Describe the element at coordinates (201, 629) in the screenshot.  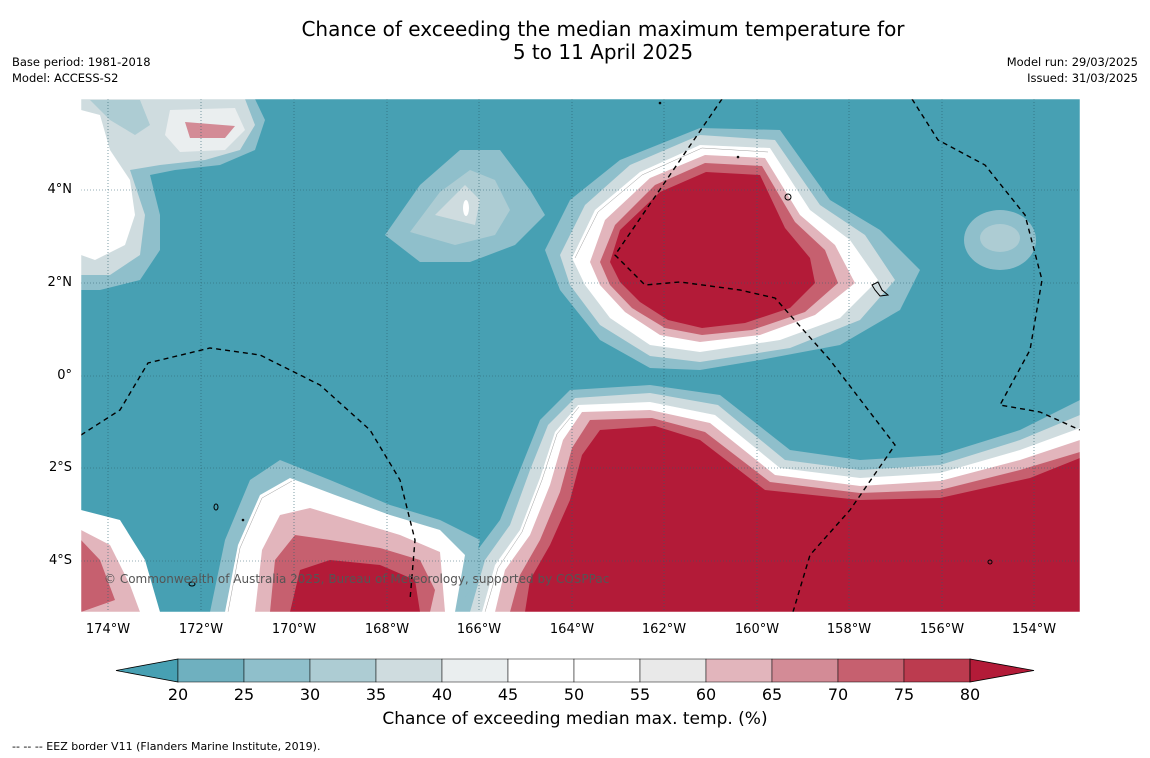
I see `lon-label-172w: 172°W` at that location.